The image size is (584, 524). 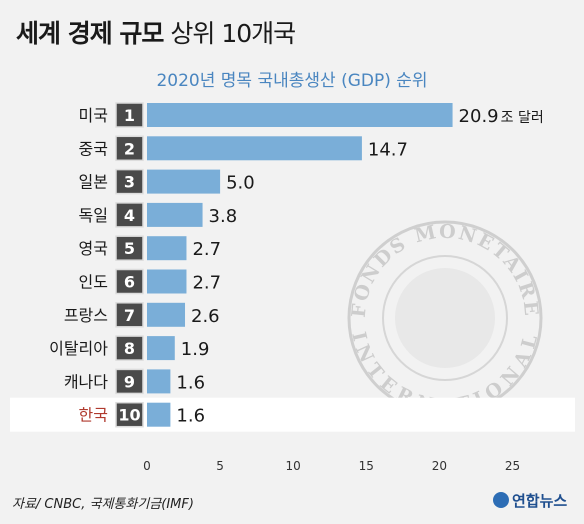 I want to click on highlight-row-background, so click(x=292, y=414).